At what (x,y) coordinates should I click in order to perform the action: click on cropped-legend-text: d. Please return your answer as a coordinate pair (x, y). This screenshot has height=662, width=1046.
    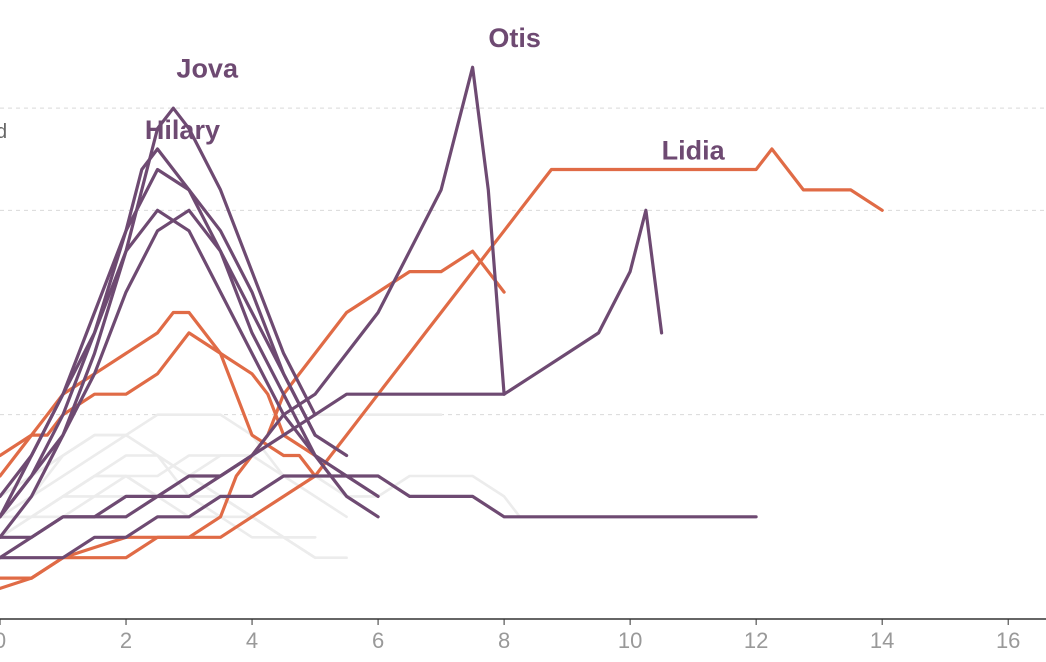
    Looking at the image, I should click on (3, 132).